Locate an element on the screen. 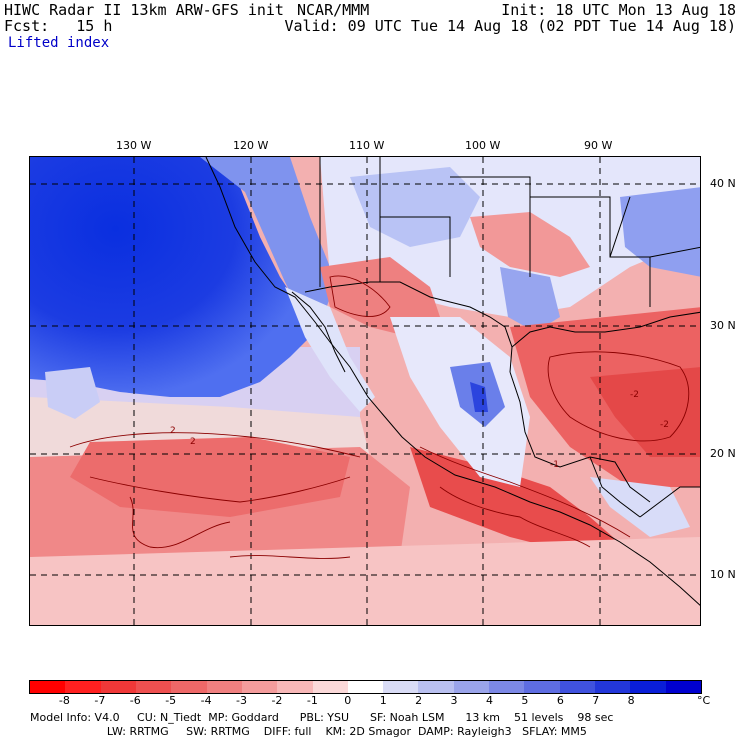 This screenshot has width=740, height=740. lon-label-90w: 90 W is located at coordinates (598, 145).